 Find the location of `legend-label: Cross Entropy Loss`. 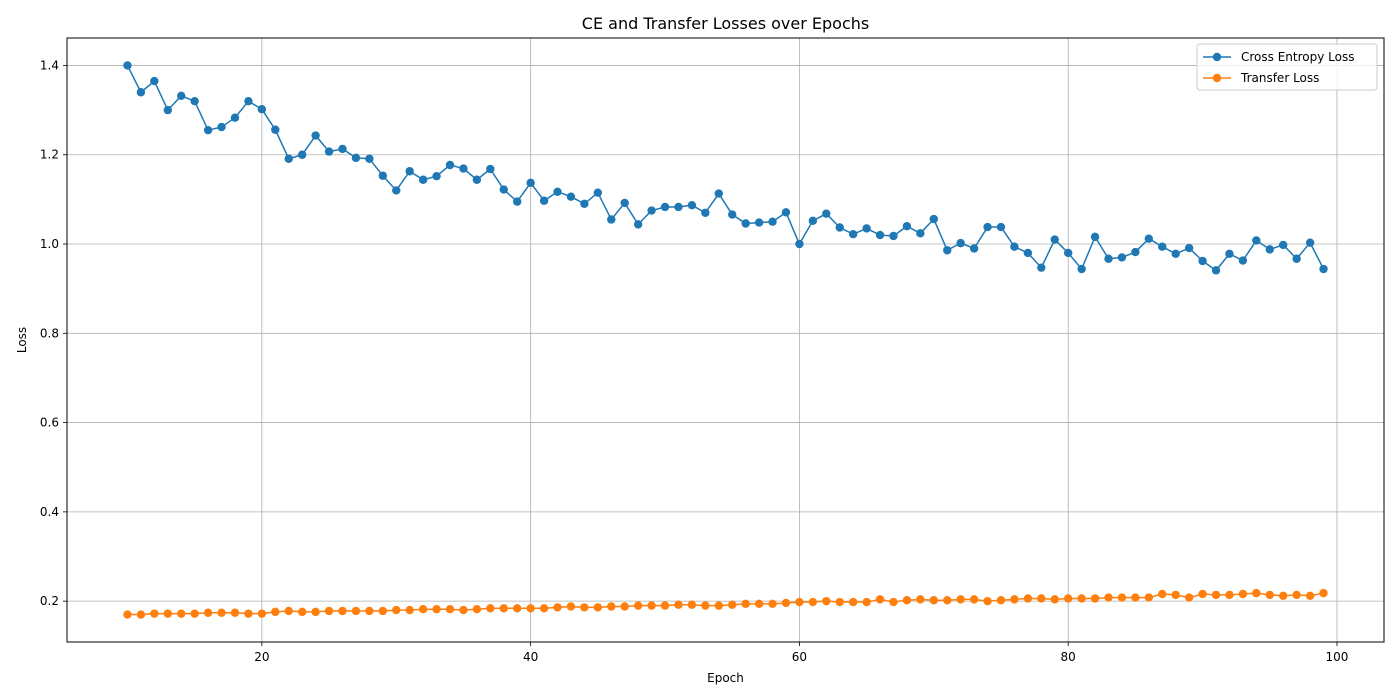

legend-label: Cross Entropy Loss is located at coordinates (1297, 57).